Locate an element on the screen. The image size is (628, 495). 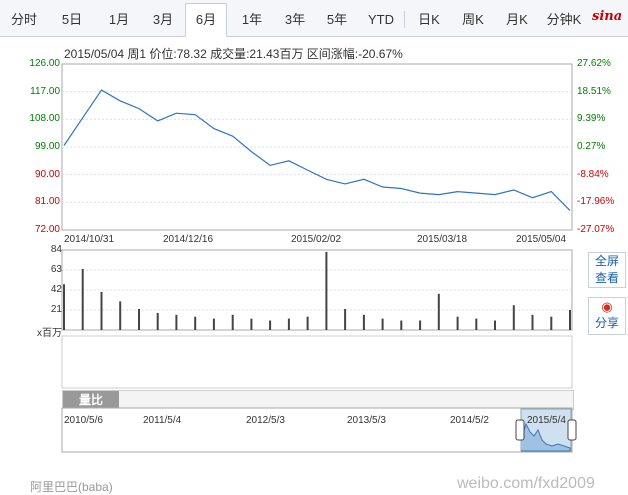
navigator-line is located at coordinates (545, 437).